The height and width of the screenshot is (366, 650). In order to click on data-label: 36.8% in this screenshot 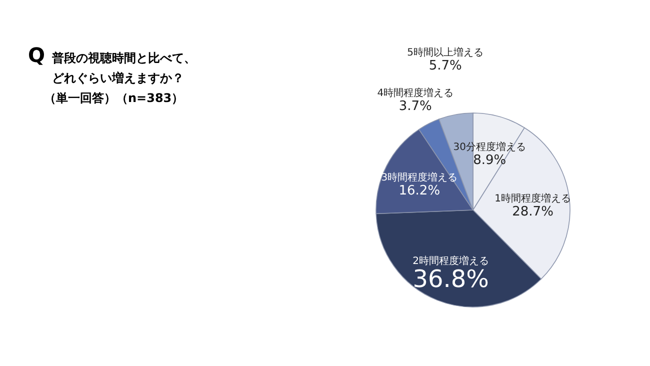, I will do `click(450, 278)`.